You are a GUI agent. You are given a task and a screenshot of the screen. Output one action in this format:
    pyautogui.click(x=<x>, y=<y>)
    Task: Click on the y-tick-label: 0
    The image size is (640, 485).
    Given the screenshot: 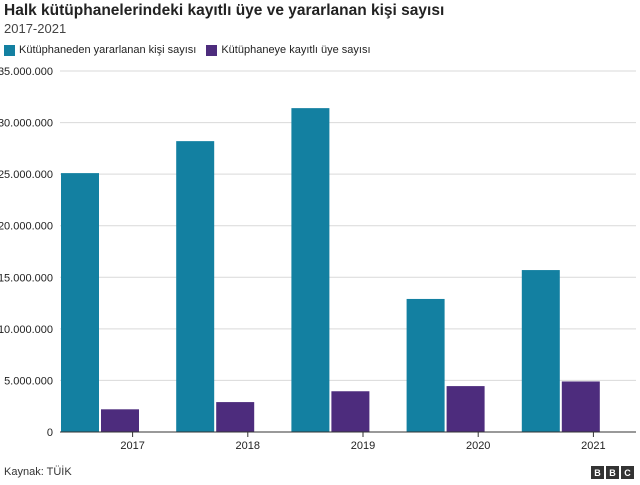 What is the action you would take?
    pyautogui.click(x=50, y=433)
    